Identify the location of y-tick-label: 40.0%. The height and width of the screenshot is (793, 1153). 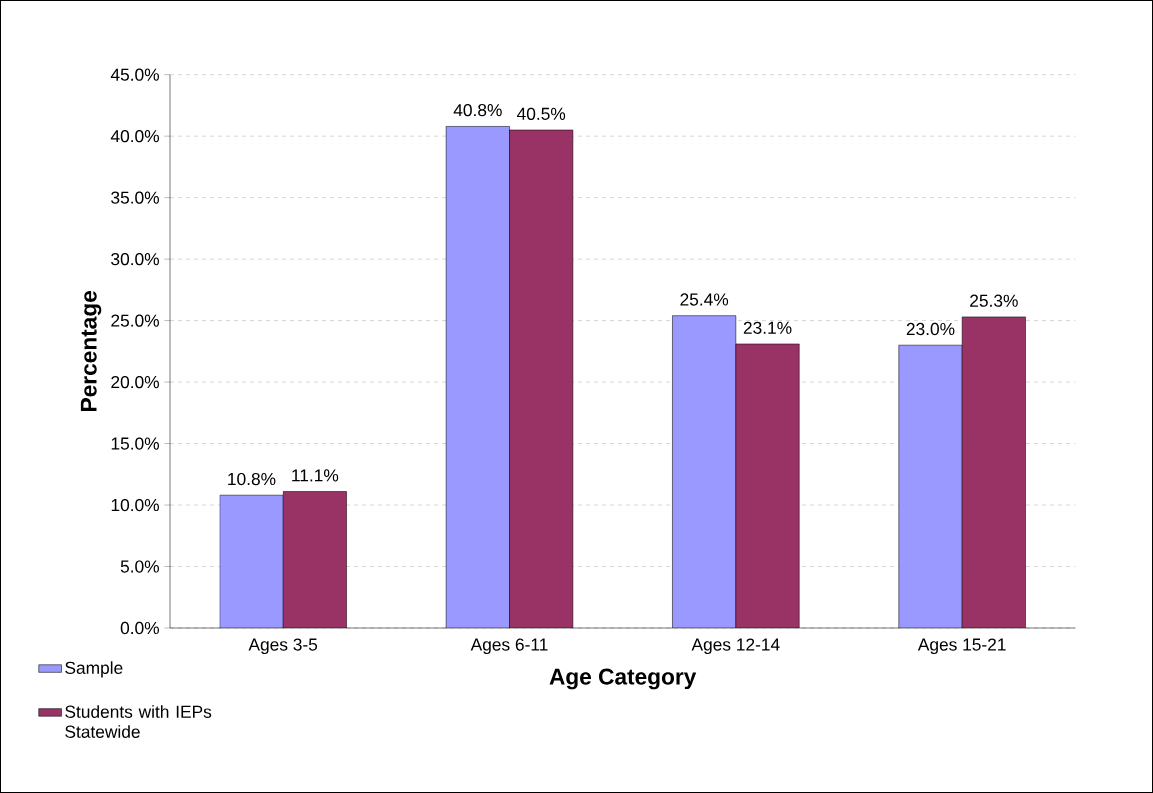
(134, 136).